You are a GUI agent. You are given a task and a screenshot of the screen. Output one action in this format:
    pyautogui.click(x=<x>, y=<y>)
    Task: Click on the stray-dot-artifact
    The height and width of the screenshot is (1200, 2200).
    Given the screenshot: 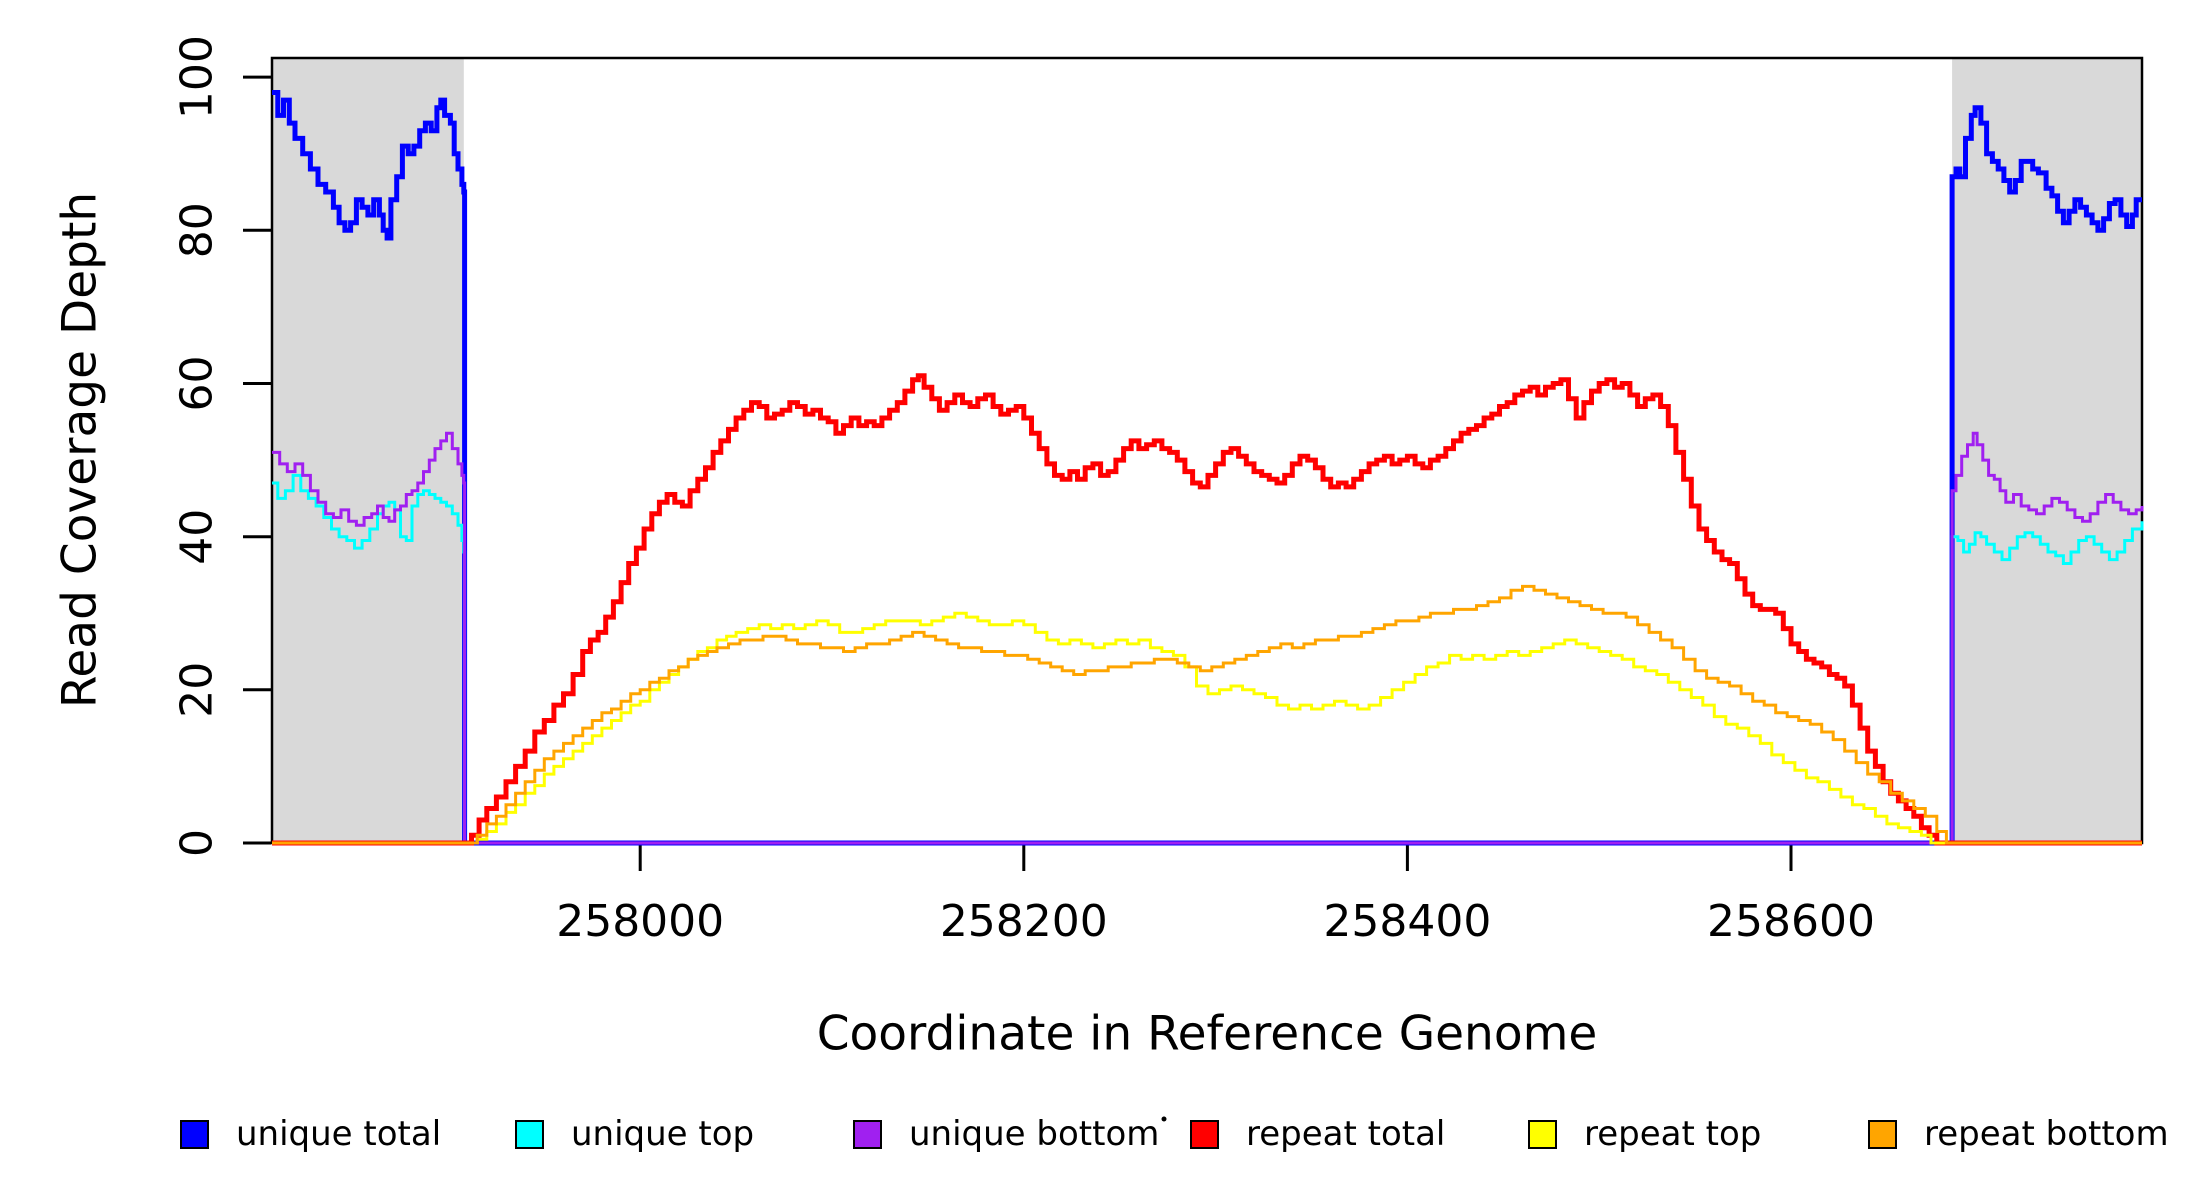 What is the action you would take?
    pyautogui.click(x=1164, y=1119)
    